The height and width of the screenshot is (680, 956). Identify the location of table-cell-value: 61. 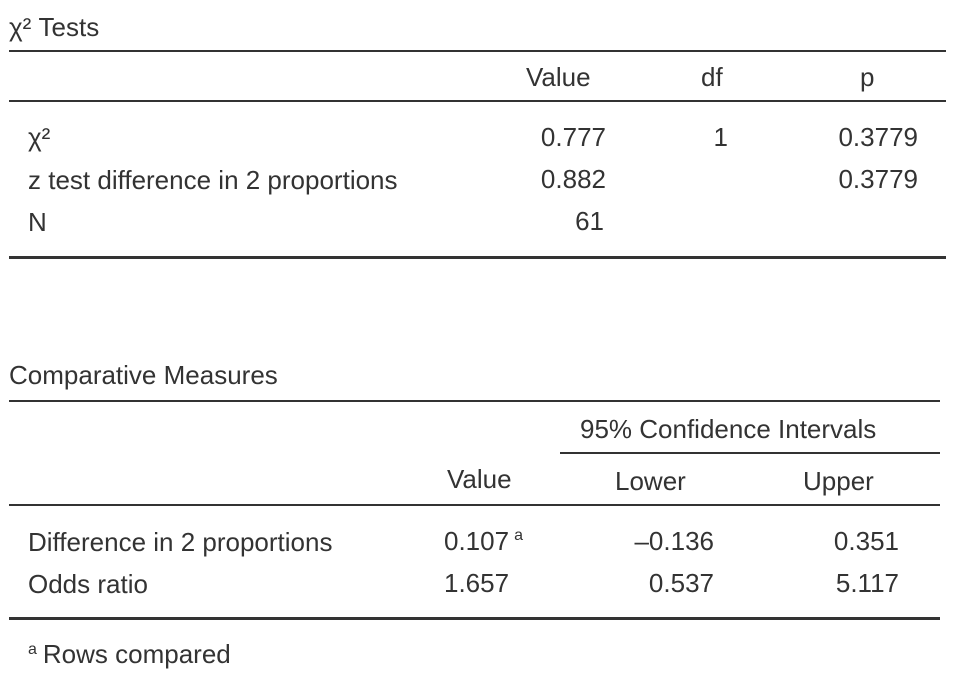
(589, 221).